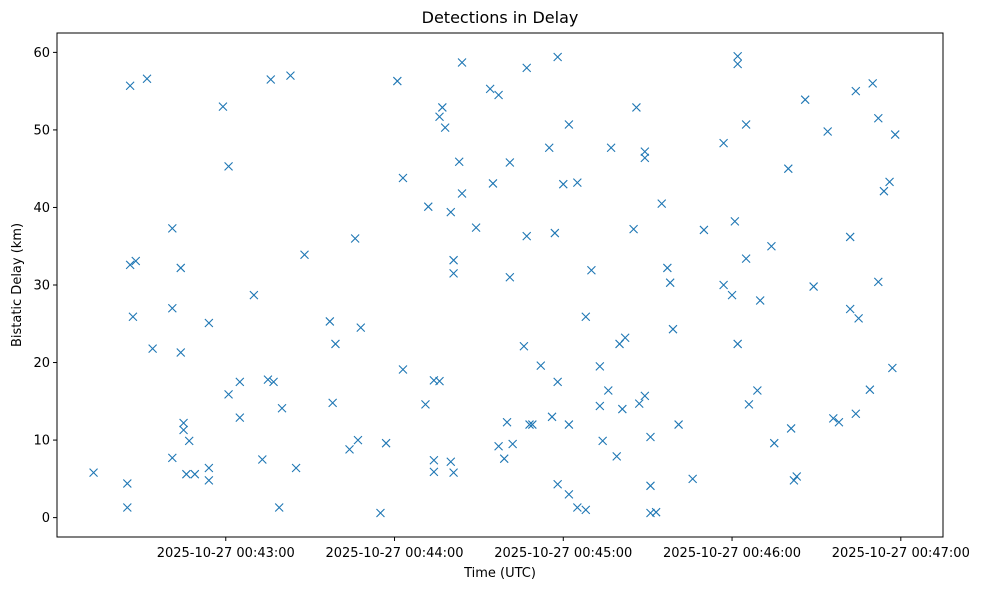 This screenshot has height=590, width=984. Describe the element at coordinates (732, 553) in the screenshot. I see `x-tick-label: 2025-10-27 00:46:00` at that location.